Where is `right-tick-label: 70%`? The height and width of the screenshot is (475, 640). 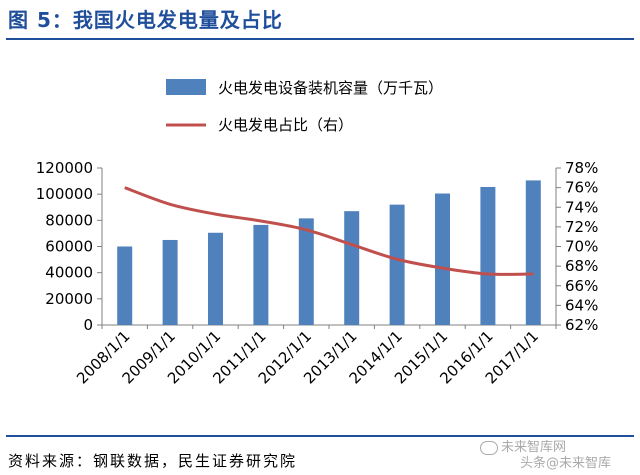
right-tick-label: 70% is located at coordinates (581, 247).